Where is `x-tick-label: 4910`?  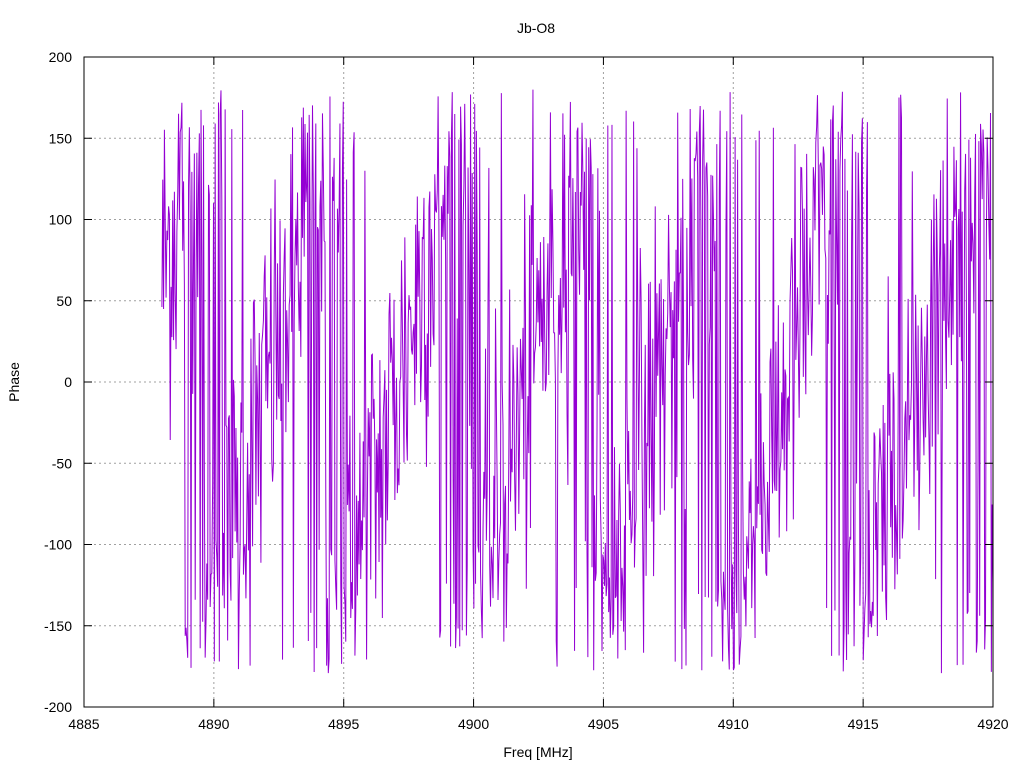 x-tick-label: 4910 is located at coordinates (733, 724).